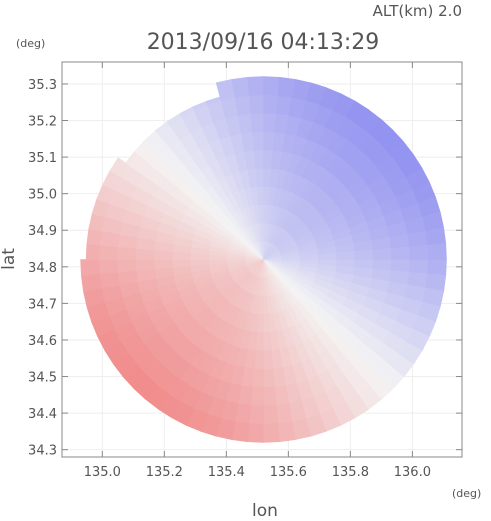 The image size is (491, 521). Describe the element at coordinates (42, 195) in the screenshot. I see `y-tick-label: 35.0` at that location.